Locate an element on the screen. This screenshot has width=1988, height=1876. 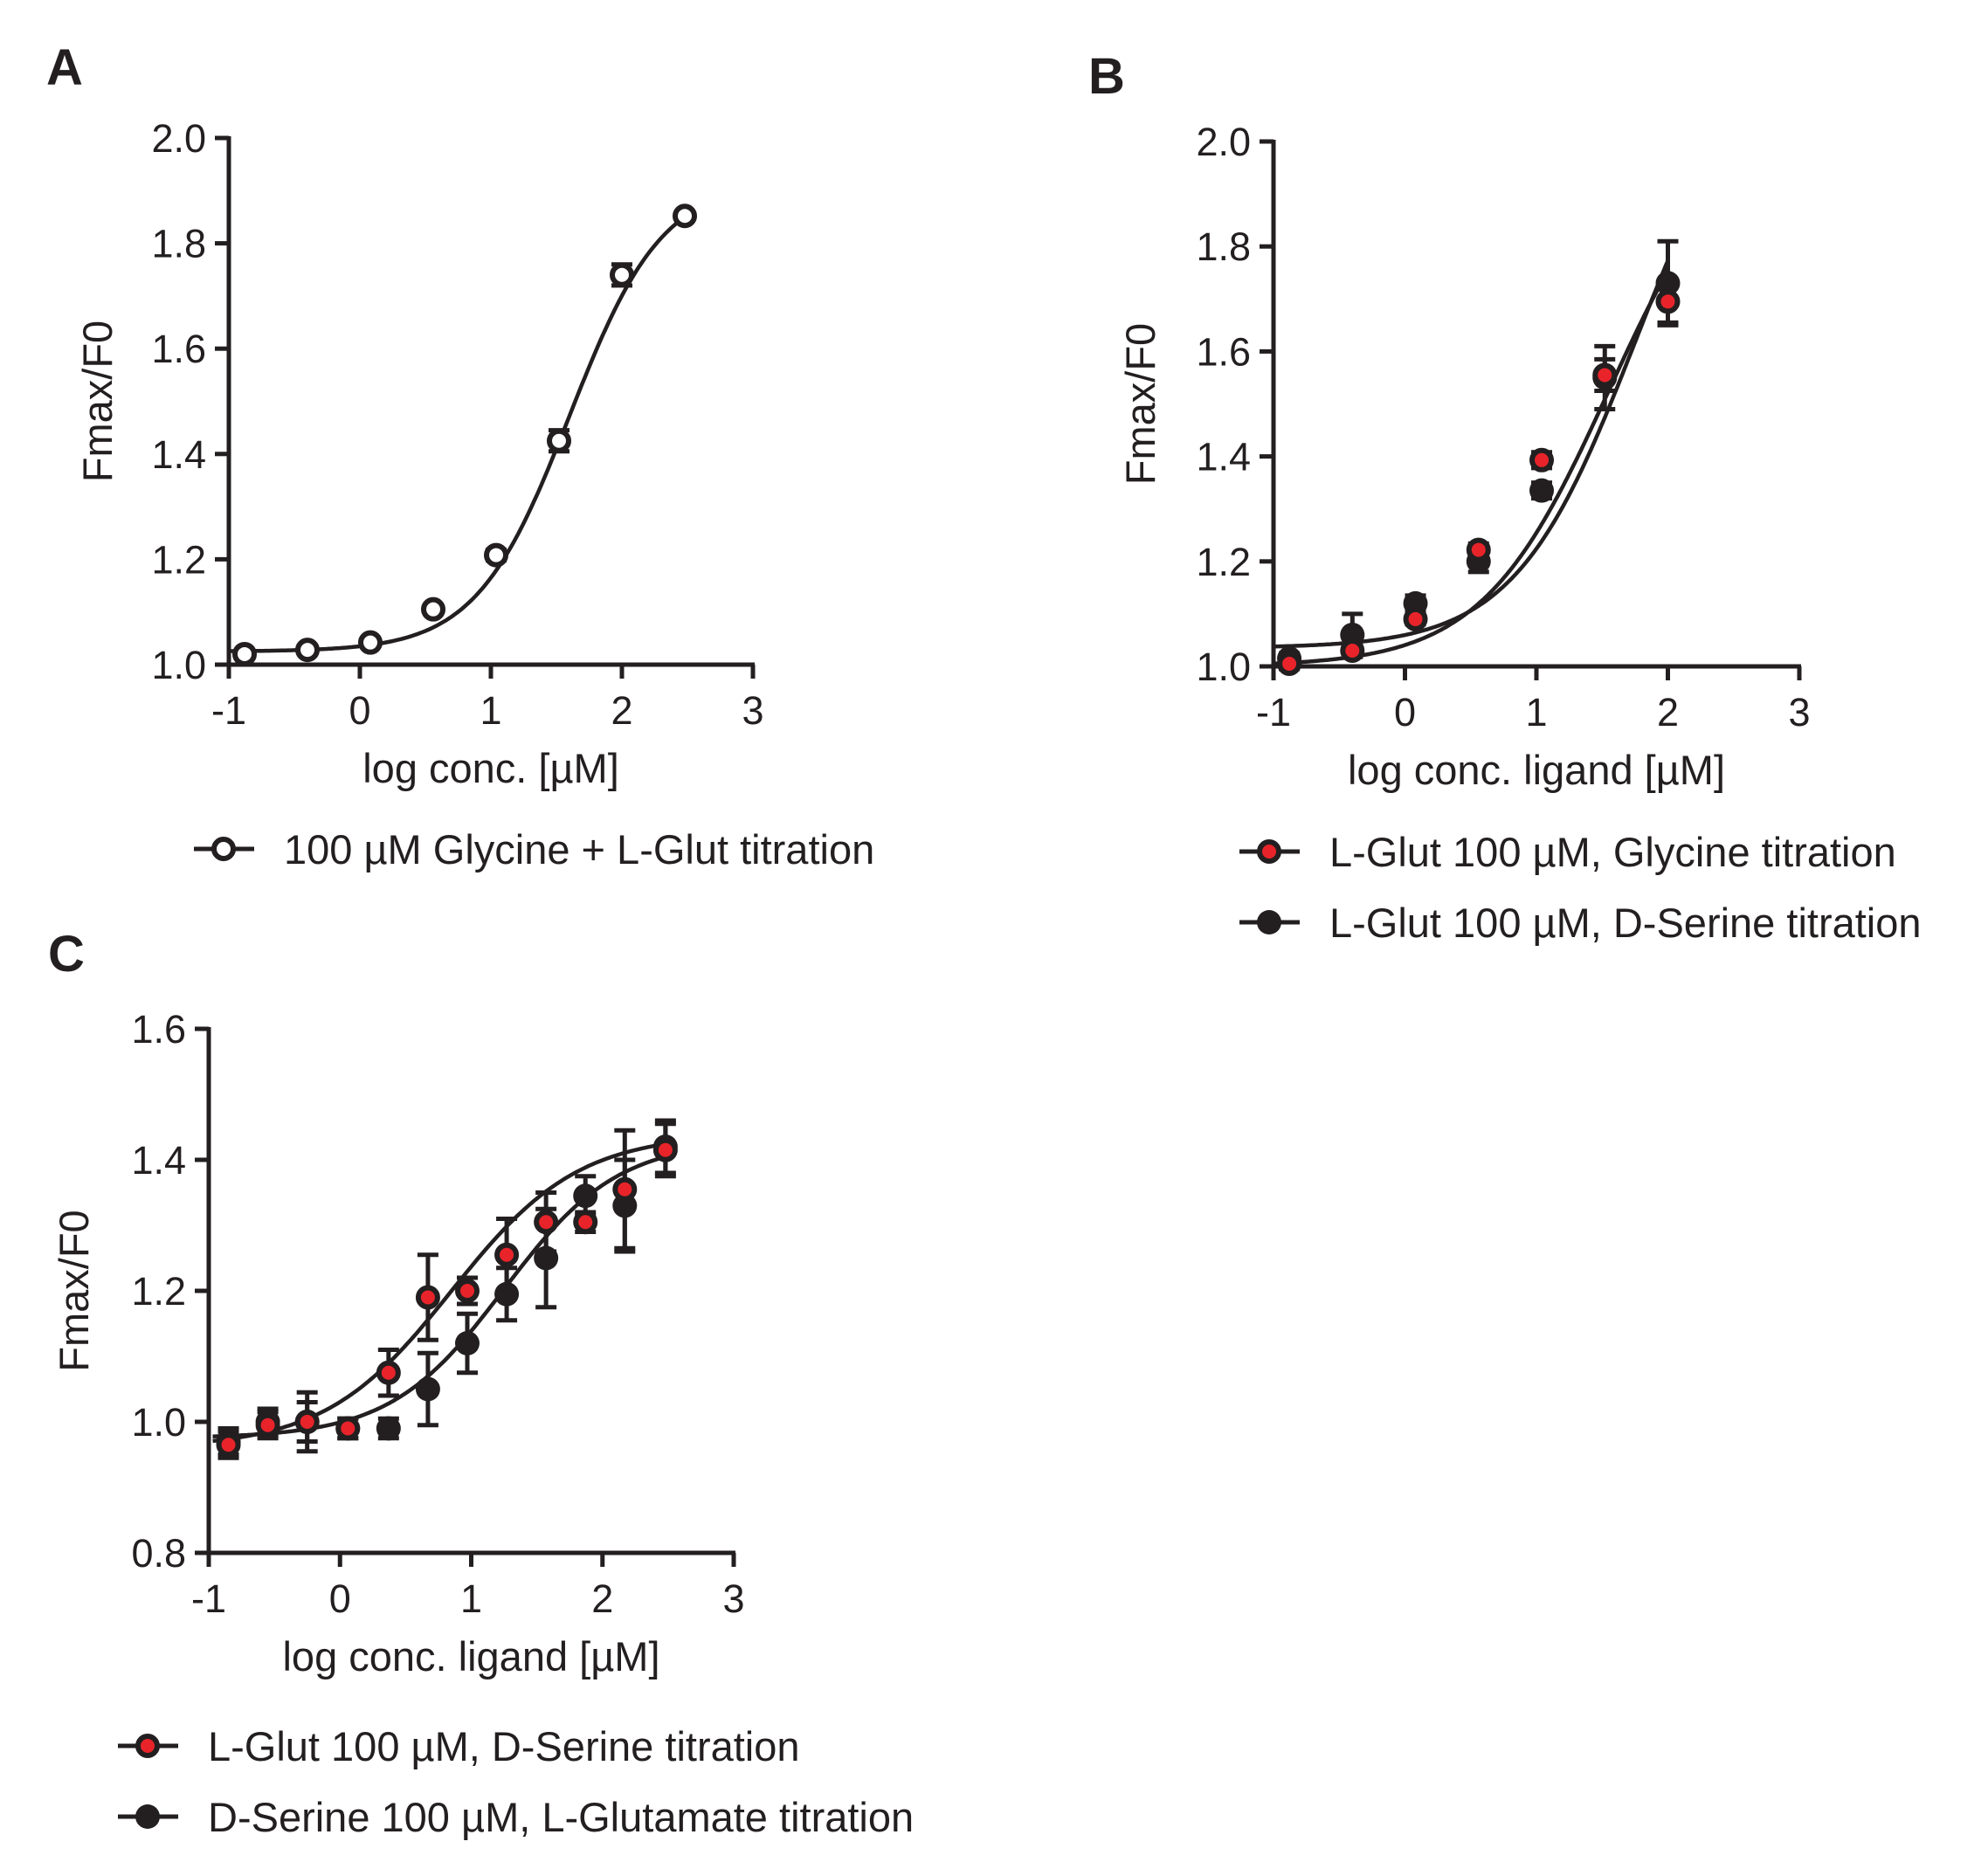
x-axis-label-c: log conc. ligand [µM] is located at coordinates (471, 1656).